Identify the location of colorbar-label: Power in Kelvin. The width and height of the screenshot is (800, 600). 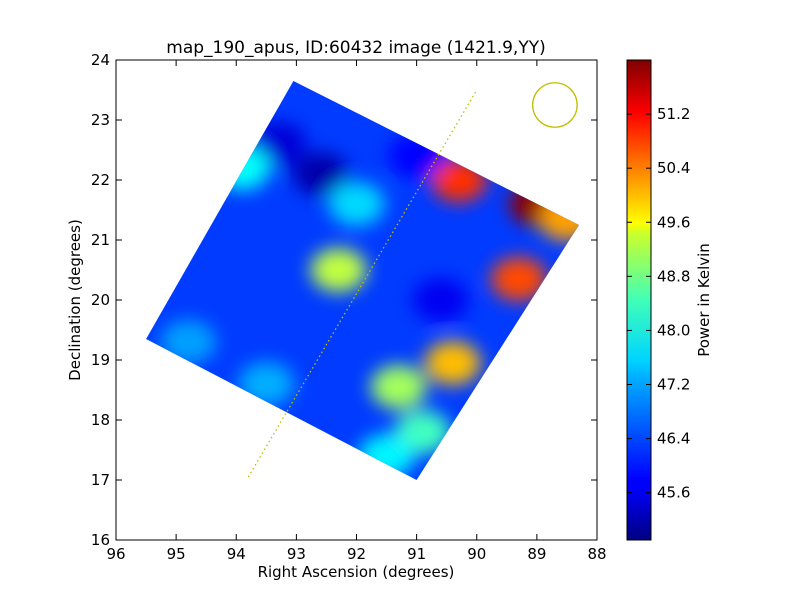
(704, 300).